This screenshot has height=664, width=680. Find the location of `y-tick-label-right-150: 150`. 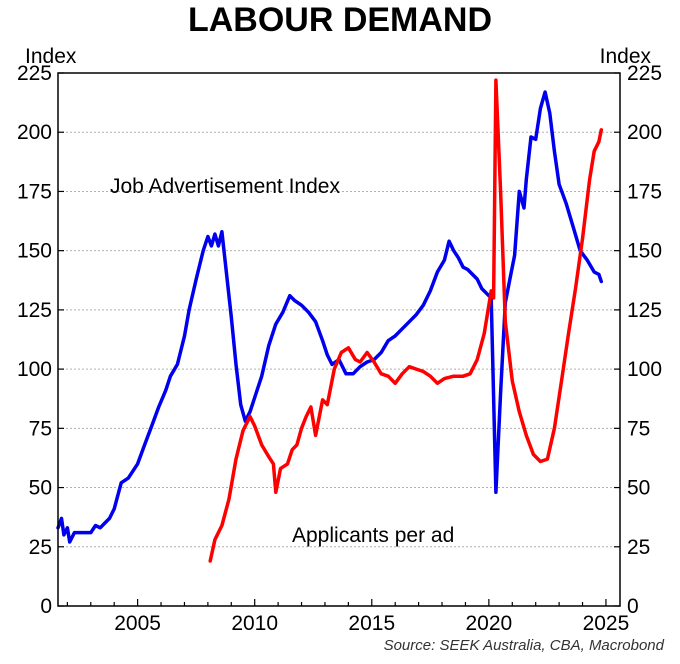

y-tick-label-right-150: 150 is located at coordinates (644, 251).